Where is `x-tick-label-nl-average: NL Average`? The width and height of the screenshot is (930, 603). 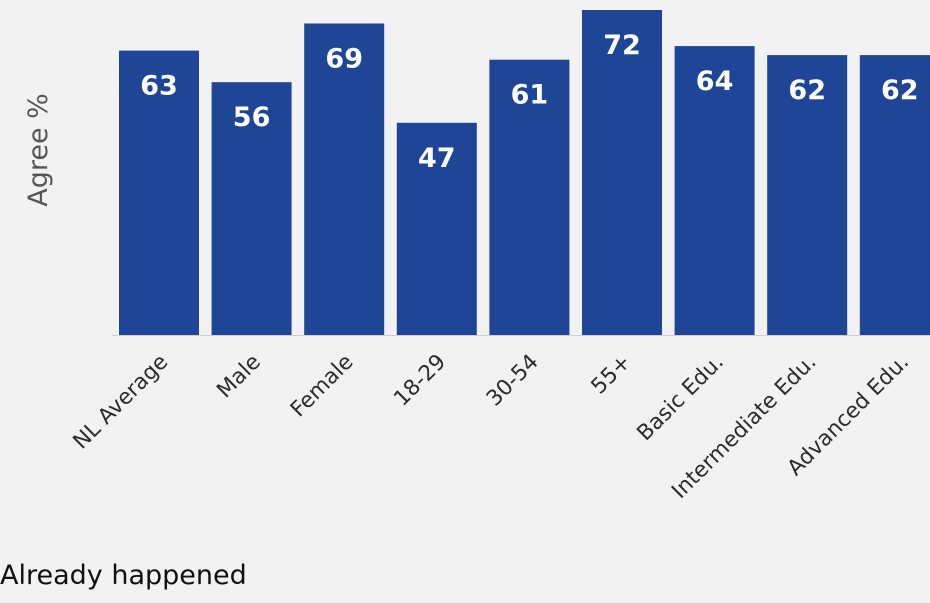 x-tick-label-nl-average: NL Average is located at coordinates (120, 402).